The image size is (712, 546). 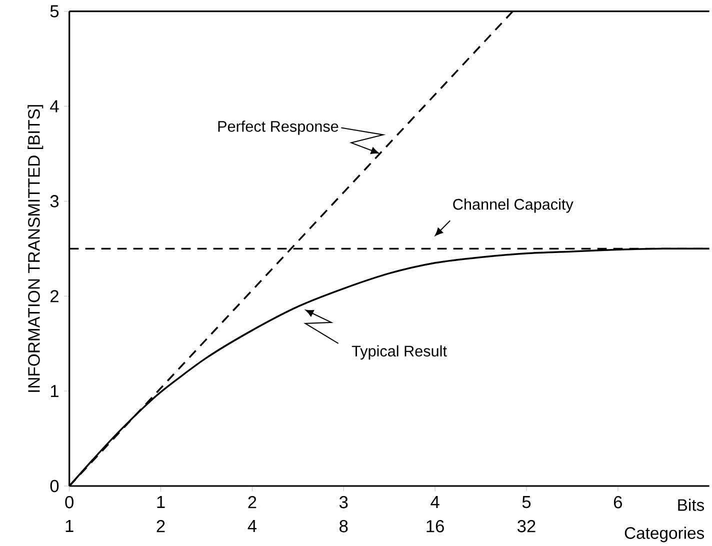 I want to click on y-tick-label: 2, so click(x=54, y=296).